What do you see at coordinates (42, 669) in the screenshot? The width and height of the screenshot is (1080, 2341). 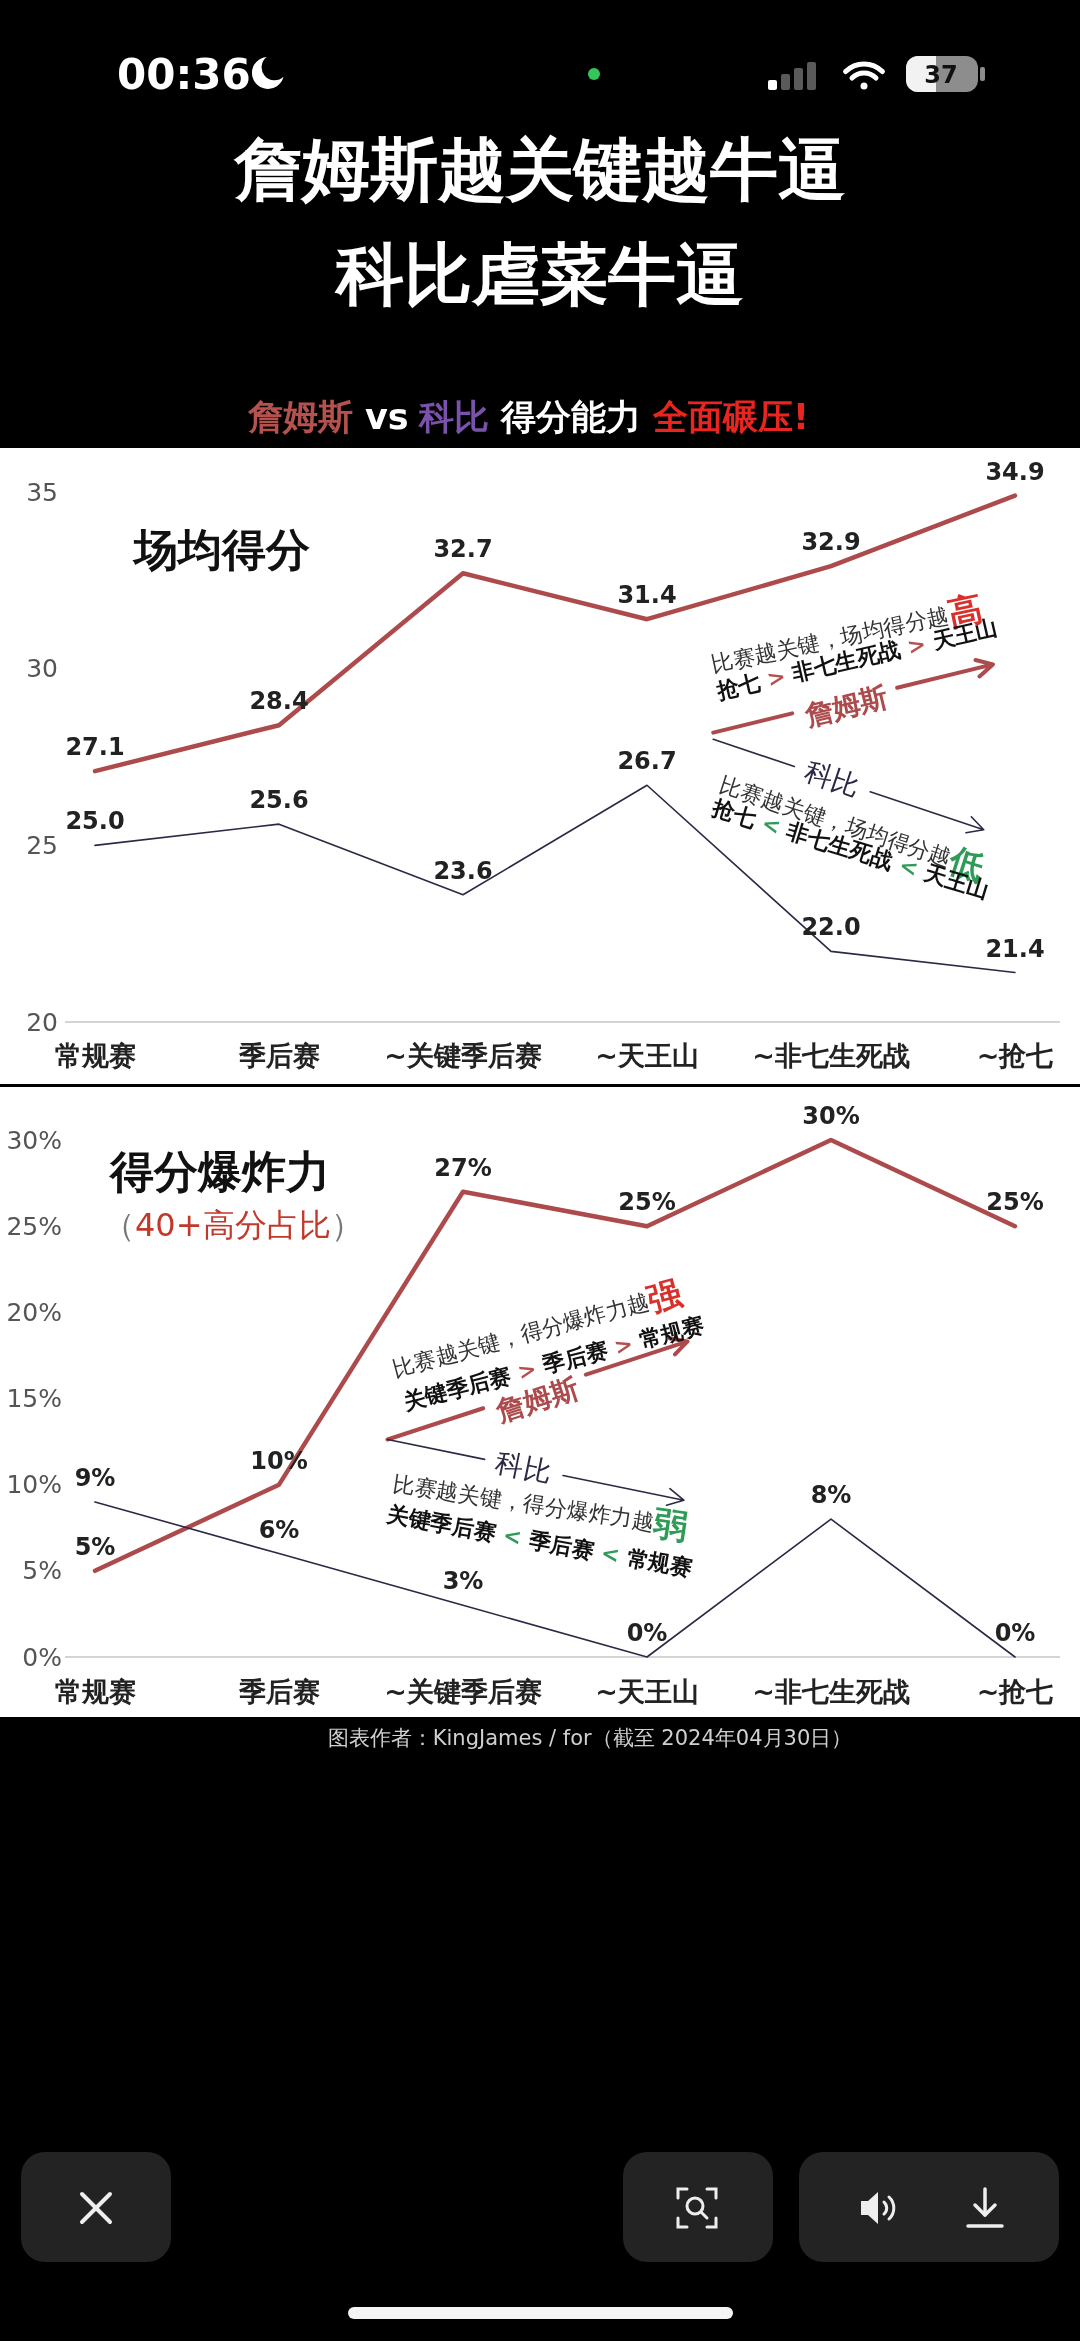 I see `y-tick-label: 30` at bounding box center [42, 669].